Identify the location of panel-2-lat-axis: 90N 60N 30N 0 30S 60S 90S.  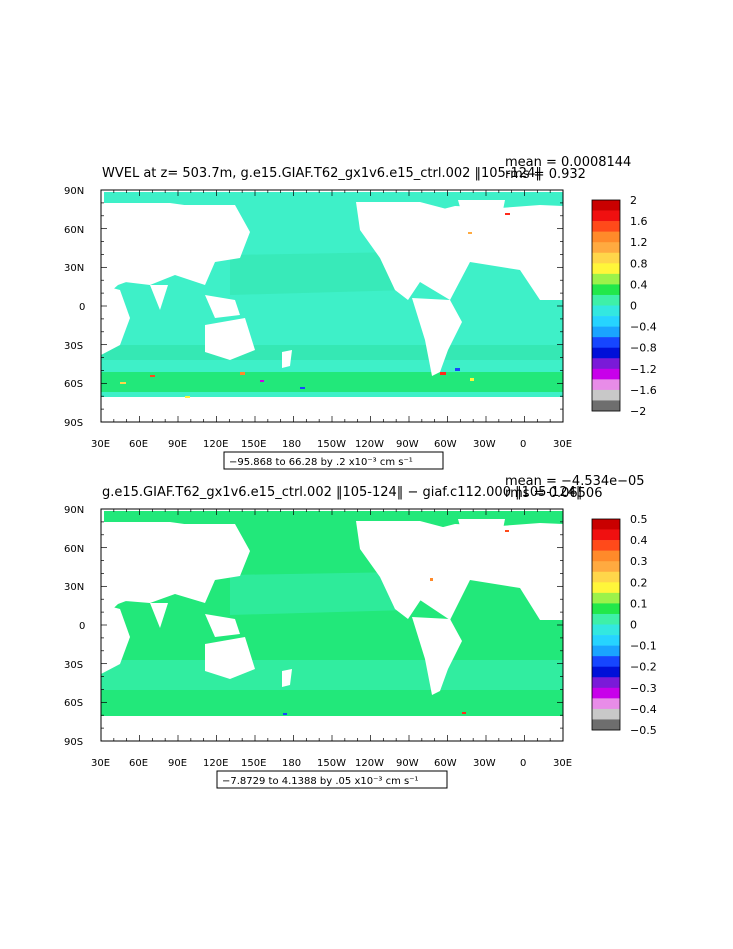
(74, 626).